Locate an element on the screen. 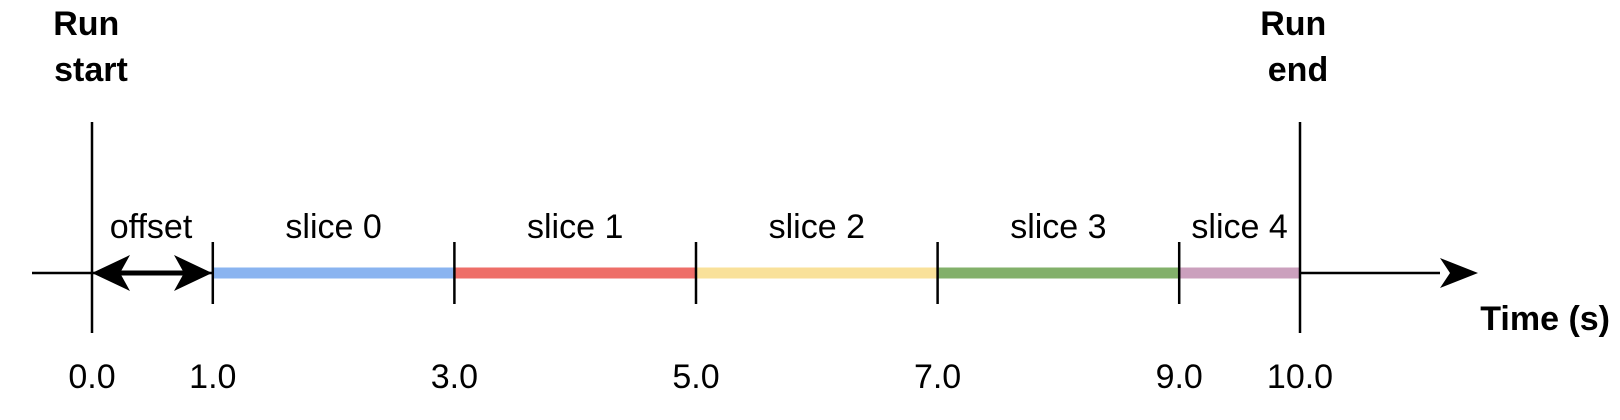 Image resolution: width=1620 pixels, height=420 pixels. run-end-label: Run end is located at coordinates (1298, 47).